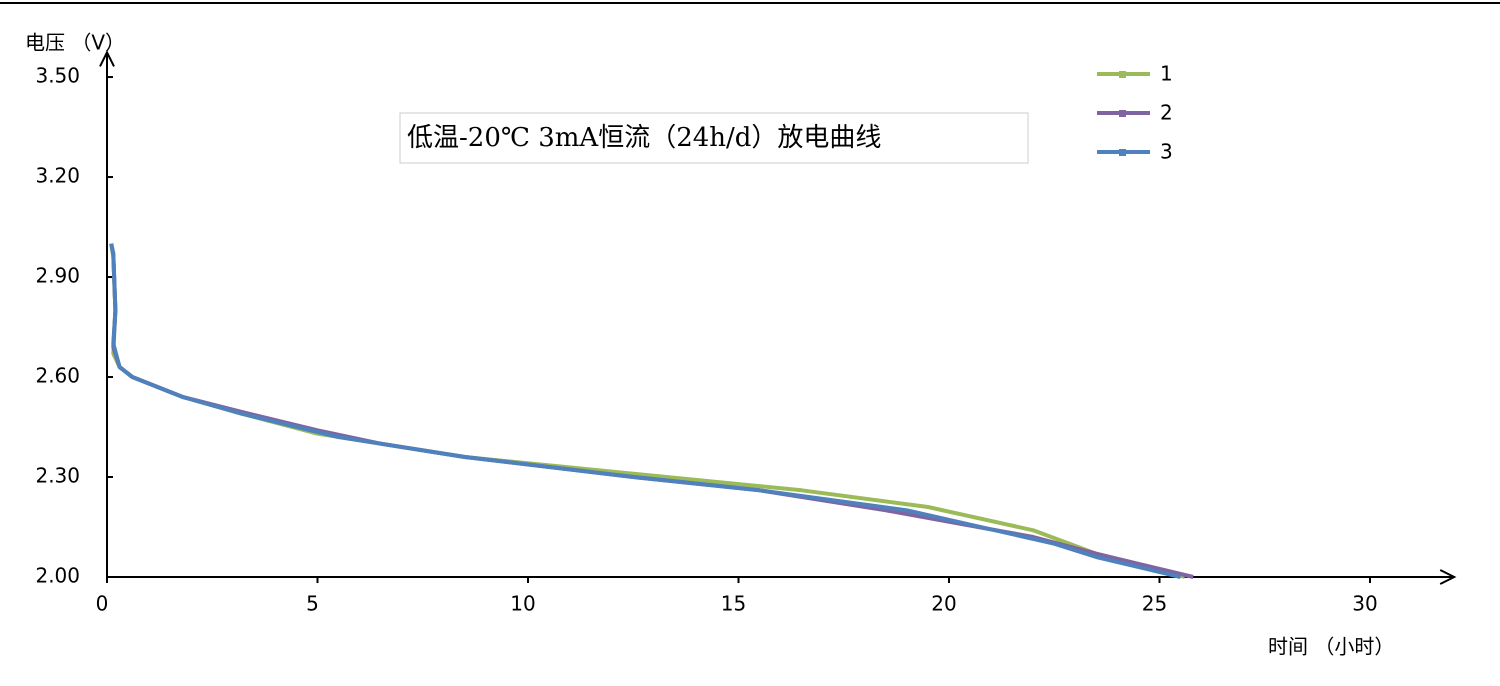 This screenshot has width=1500, height=686. I want to click on x-tick-label: 5, so click(312, 604).